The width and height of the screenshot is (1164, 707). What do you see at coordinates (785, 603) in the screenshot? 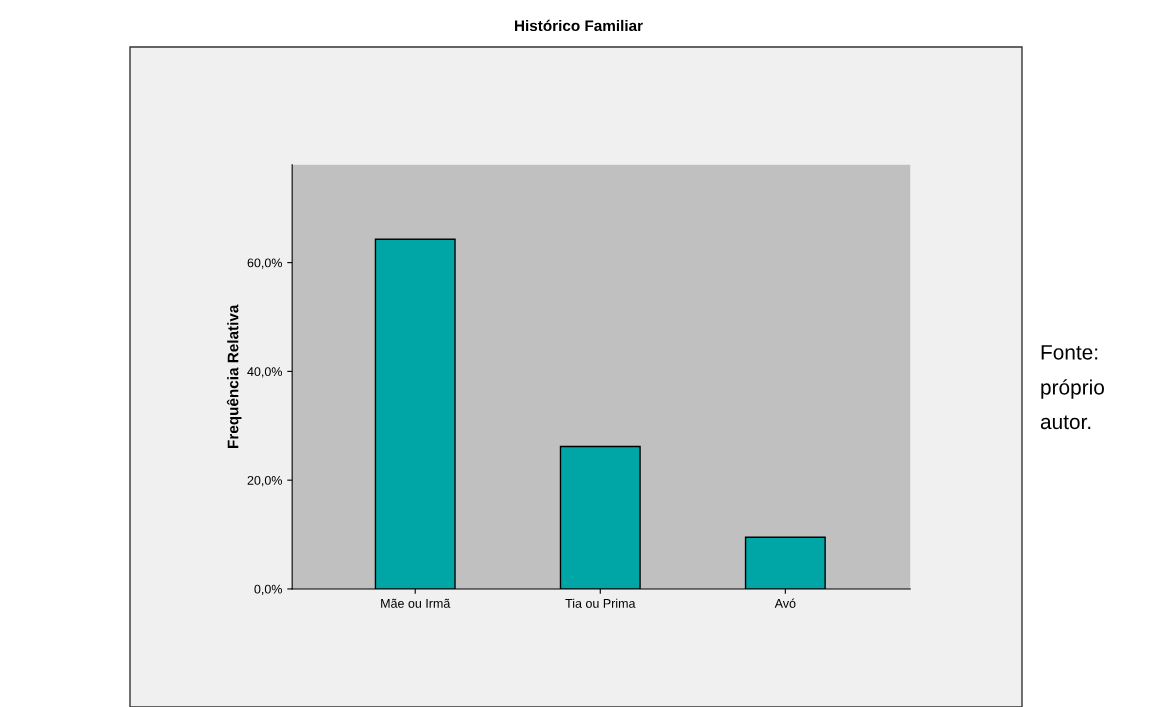
I see `x-tick-label: Avó` at bounding box center [785, 603].